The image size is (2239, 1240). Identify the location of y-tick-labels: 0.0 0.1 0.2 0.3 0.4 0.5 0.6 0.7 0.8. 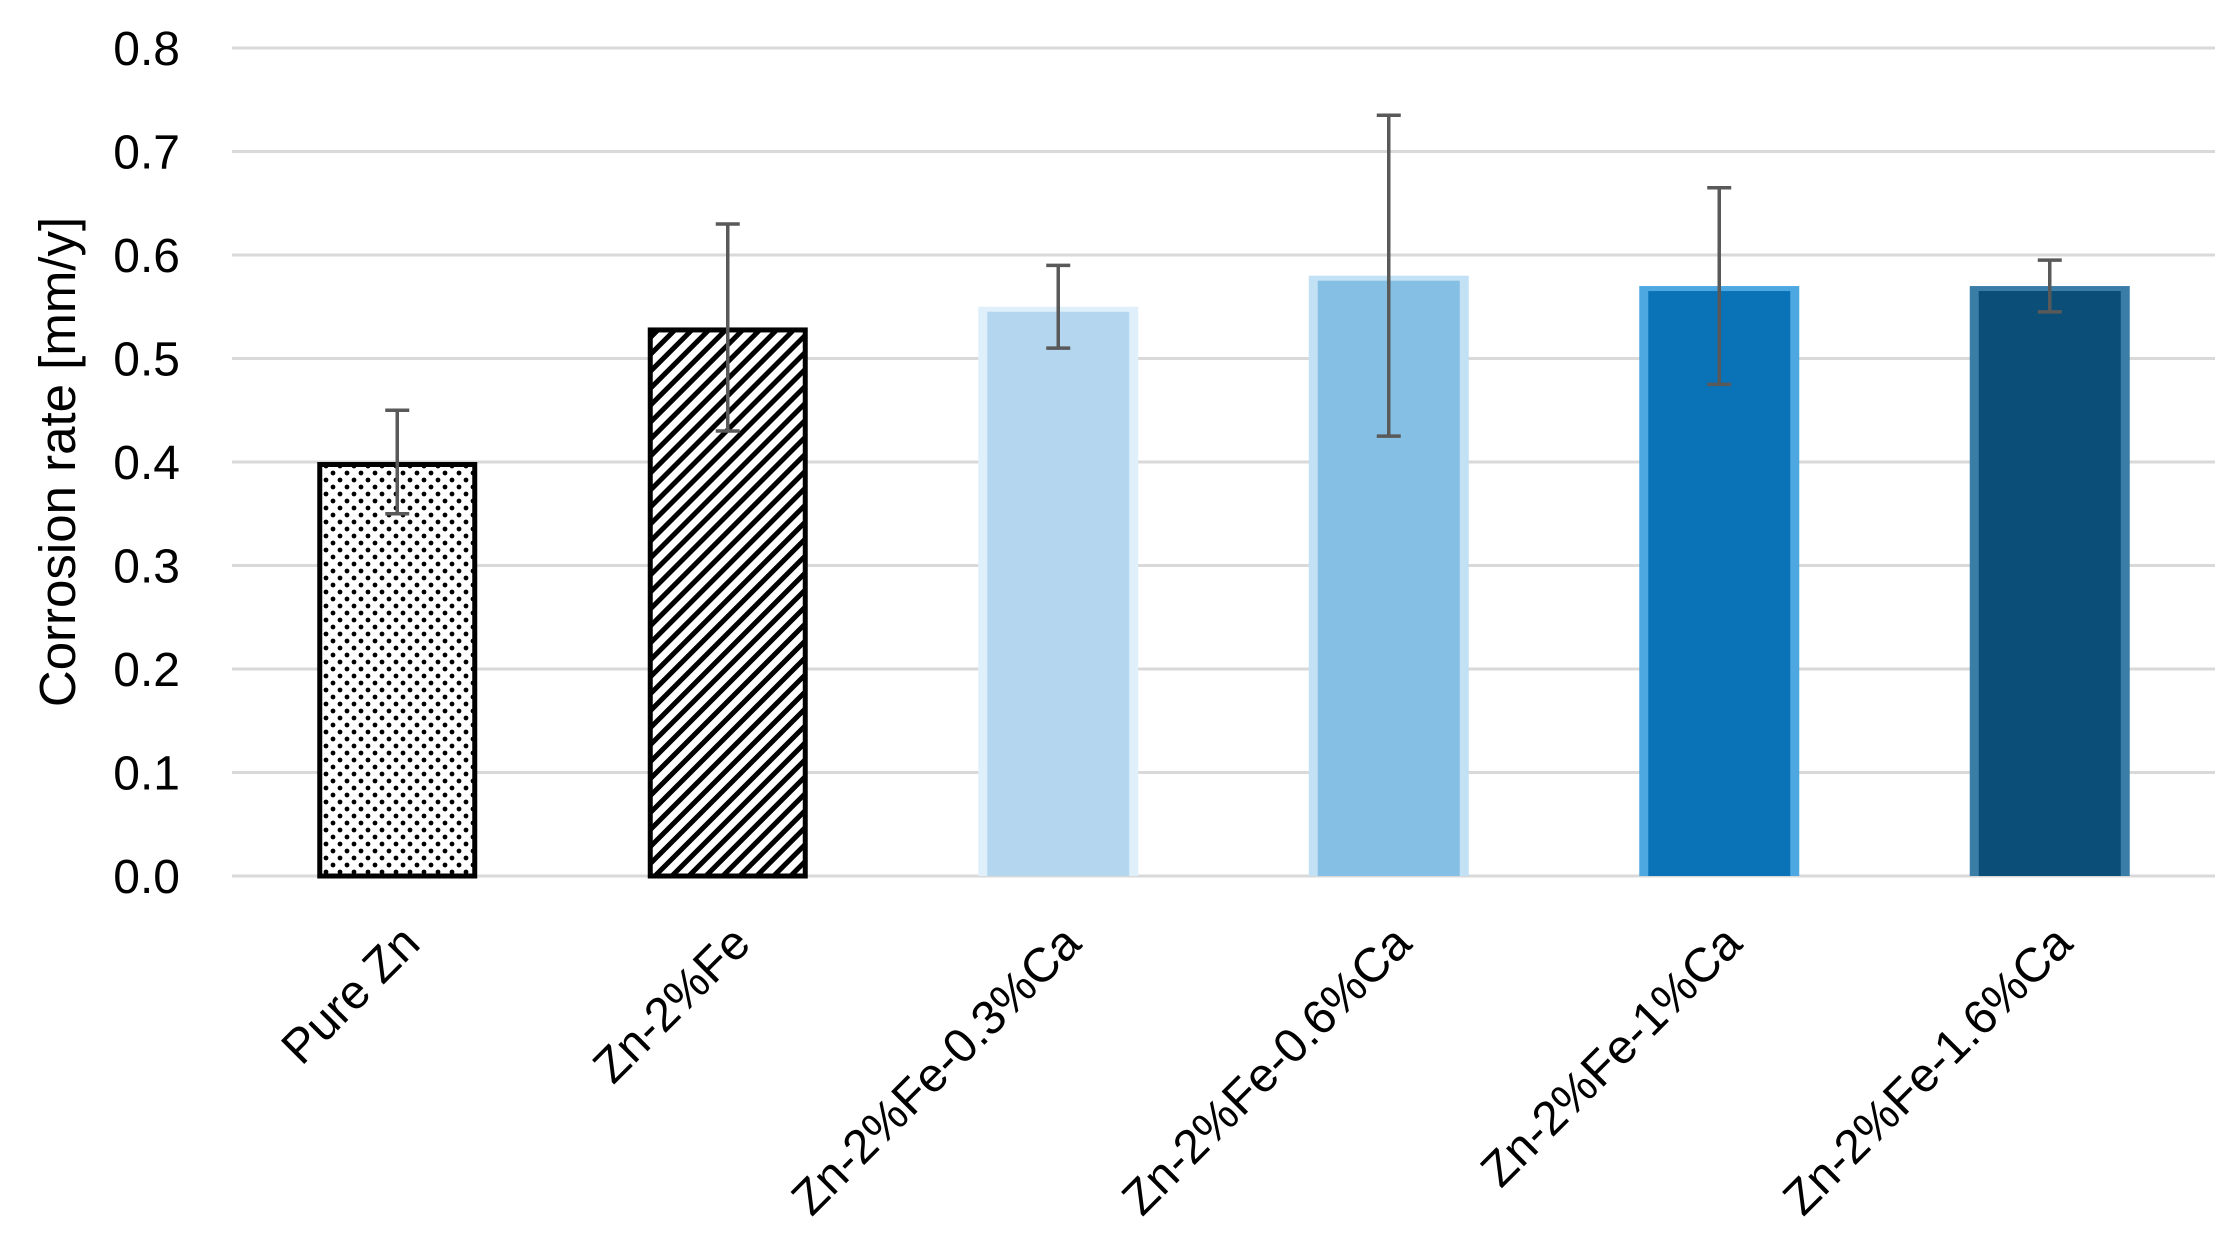
(146, 463).